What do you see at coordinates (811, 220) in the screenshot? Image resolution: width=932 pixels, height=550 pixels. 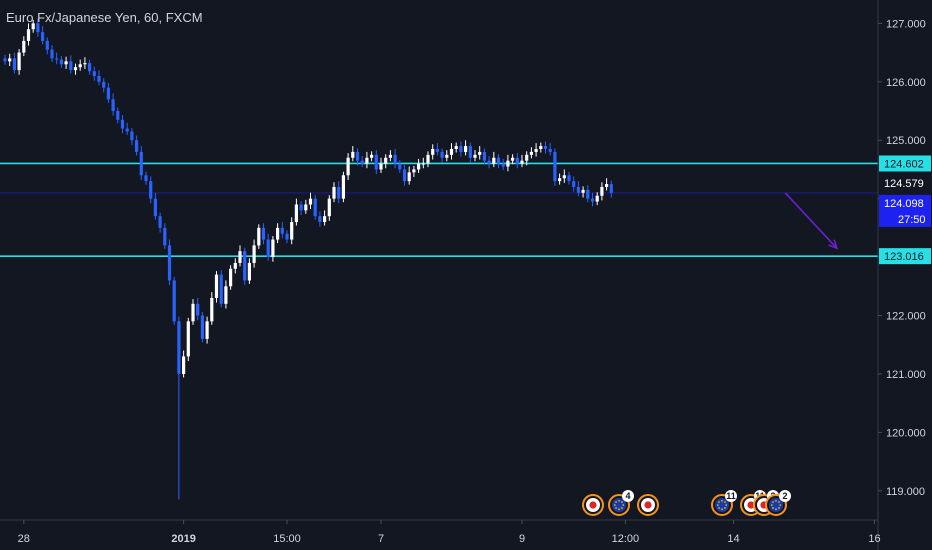 I see `arrow-shaft` at bounding box center [811, 220].